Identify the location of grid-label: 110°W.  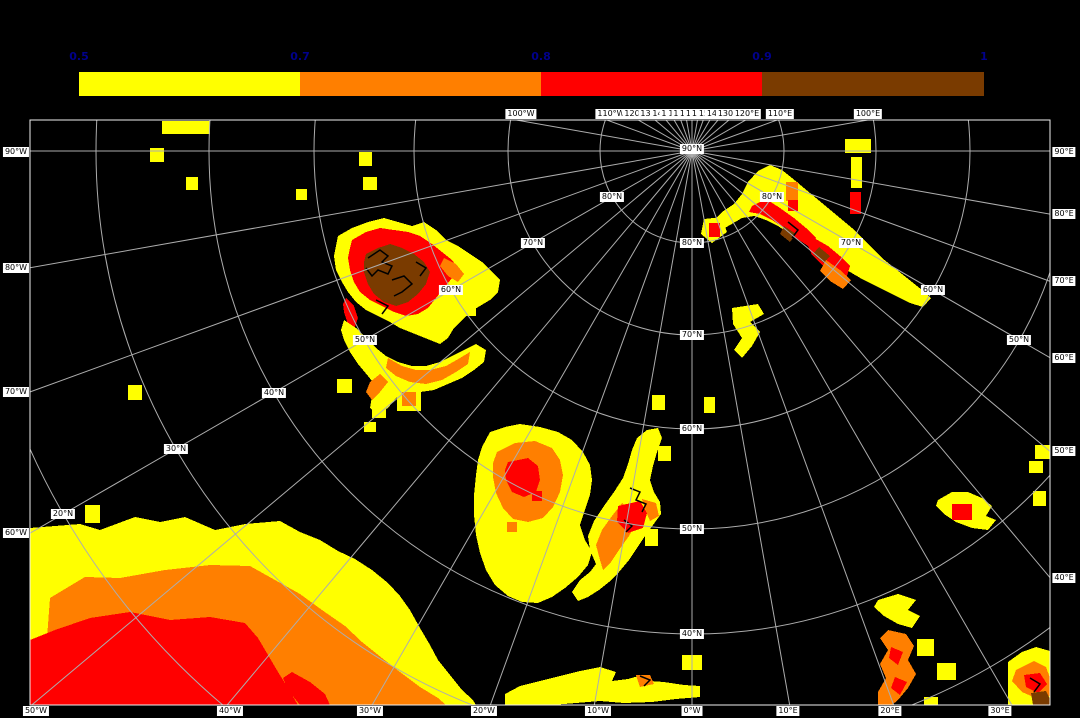
(611, 114).